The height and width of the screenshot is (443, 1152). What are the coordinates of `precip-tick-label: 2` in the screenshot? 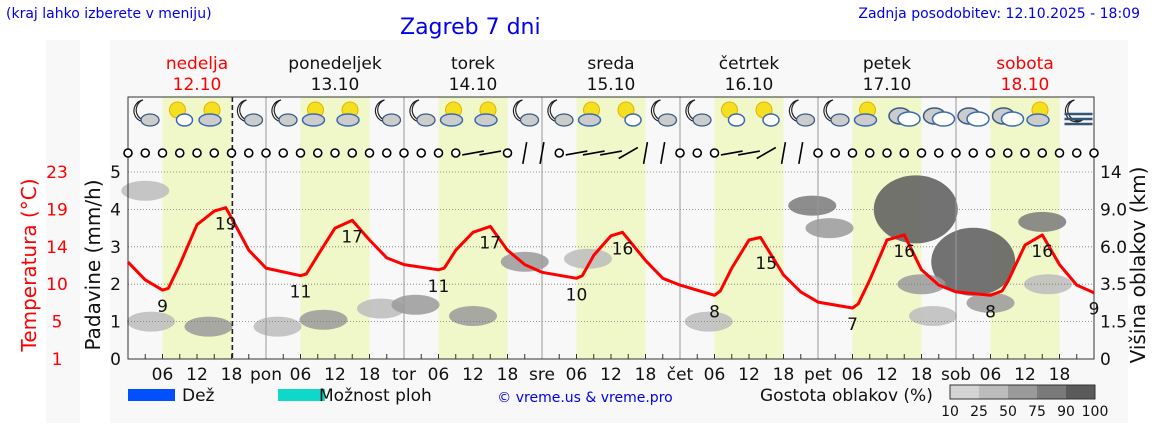 It's located at (115, 285).